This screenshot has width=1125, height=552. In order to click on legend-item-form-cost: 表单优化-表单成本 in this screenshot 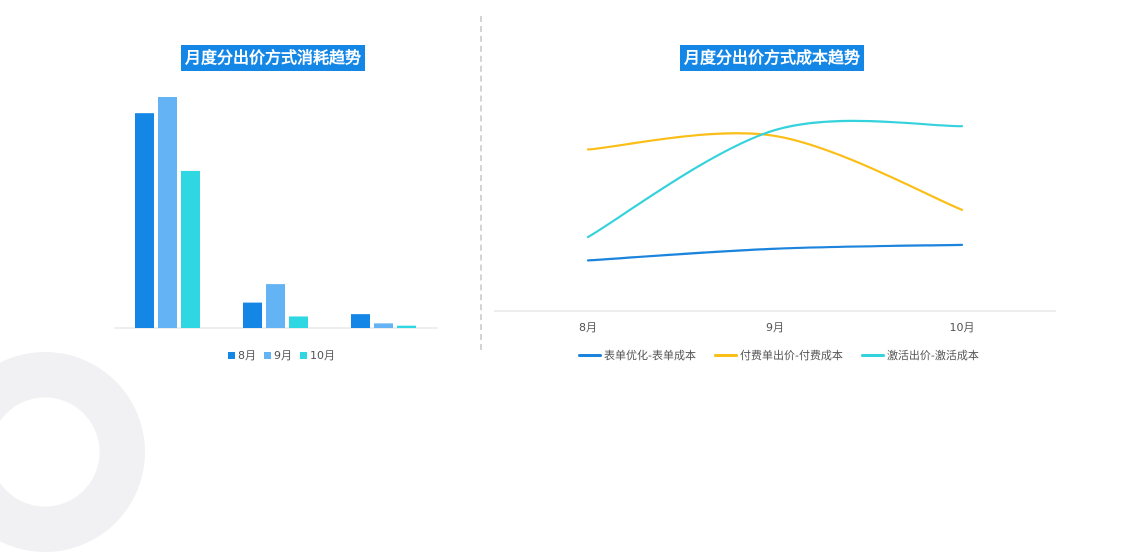, I will do `click(637, 355)`.